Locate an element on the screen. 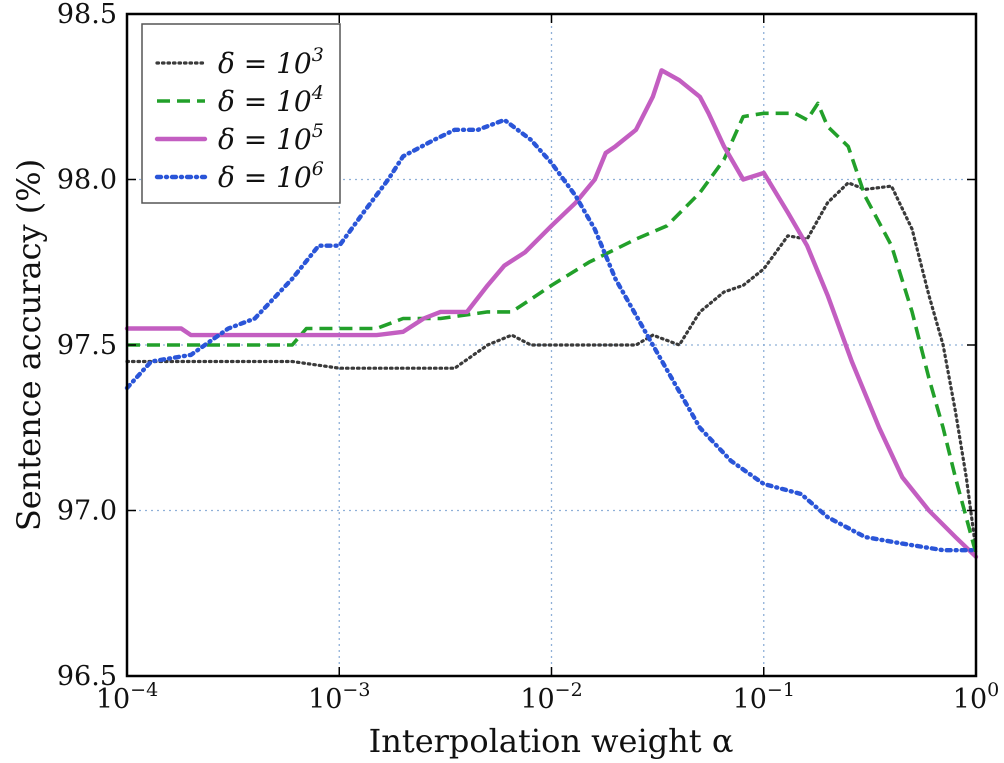 The width and height of the screenshot is (1004, 763). x-tick-label: 10⁻² is located at coordinates (551, 697).